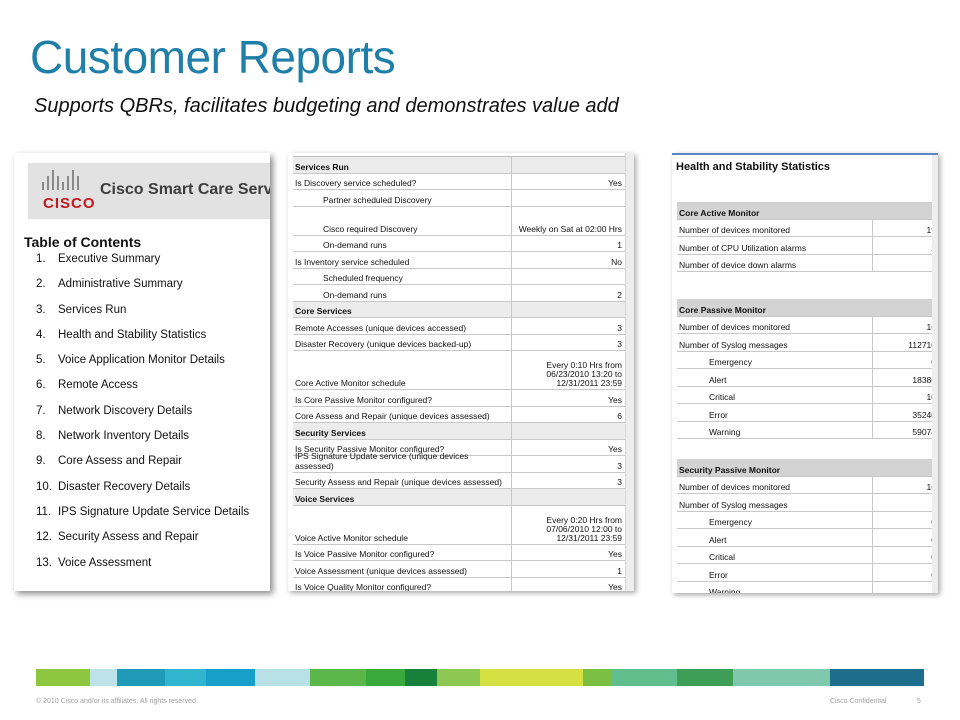 This screenshot has height=720, width=960. What do you see at coordinates (775, 359) in the screenshot?
I see `stats-row-label: Emergency` at bounding box center [775, 359].